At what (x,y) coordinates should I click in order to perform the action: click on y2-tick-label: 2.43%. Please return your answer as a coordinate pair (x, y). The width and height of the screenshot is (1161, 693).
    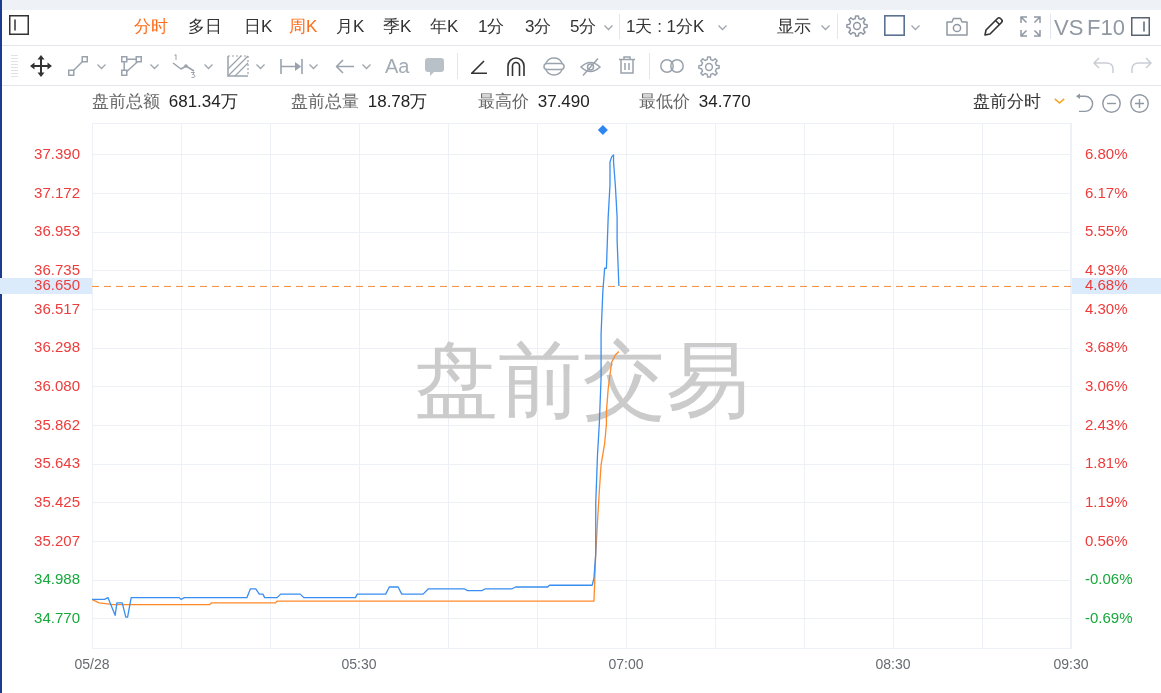
    Looking at the image, I should click on (1106, 424).